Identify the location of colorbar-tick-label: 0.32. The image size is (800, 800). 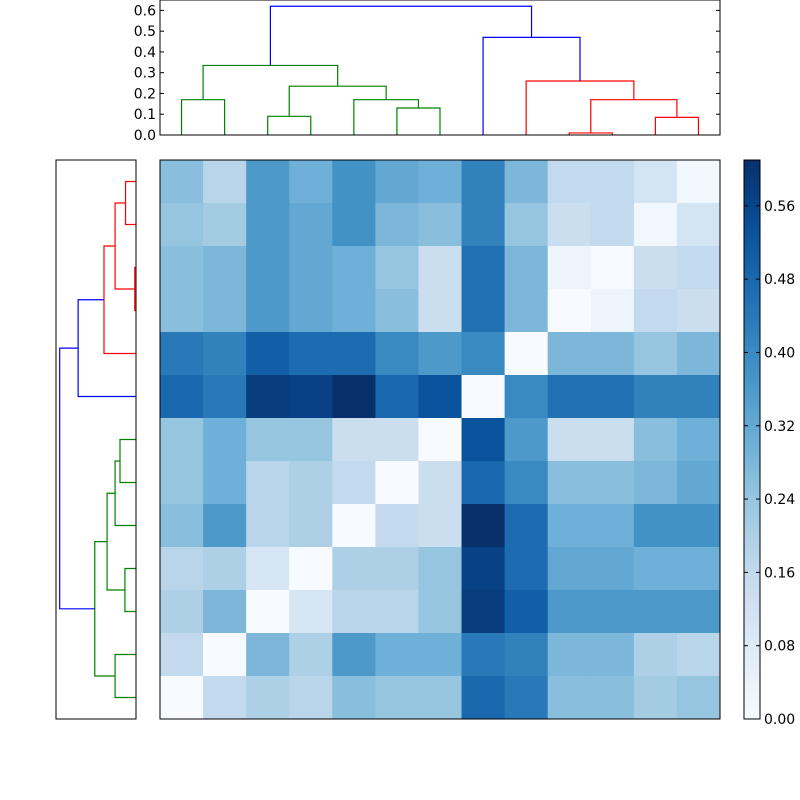
(779, 427).